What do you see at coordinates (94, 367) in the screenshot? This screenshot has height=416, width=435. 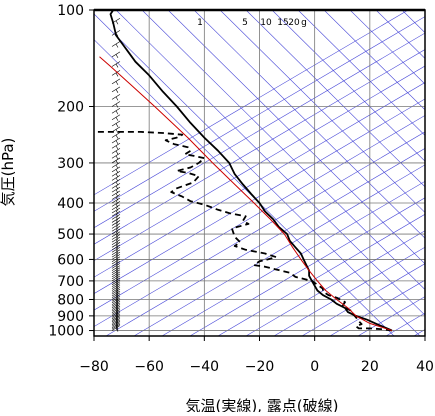 I see `x-tick-label: −80` at bounding box center [94, 367].